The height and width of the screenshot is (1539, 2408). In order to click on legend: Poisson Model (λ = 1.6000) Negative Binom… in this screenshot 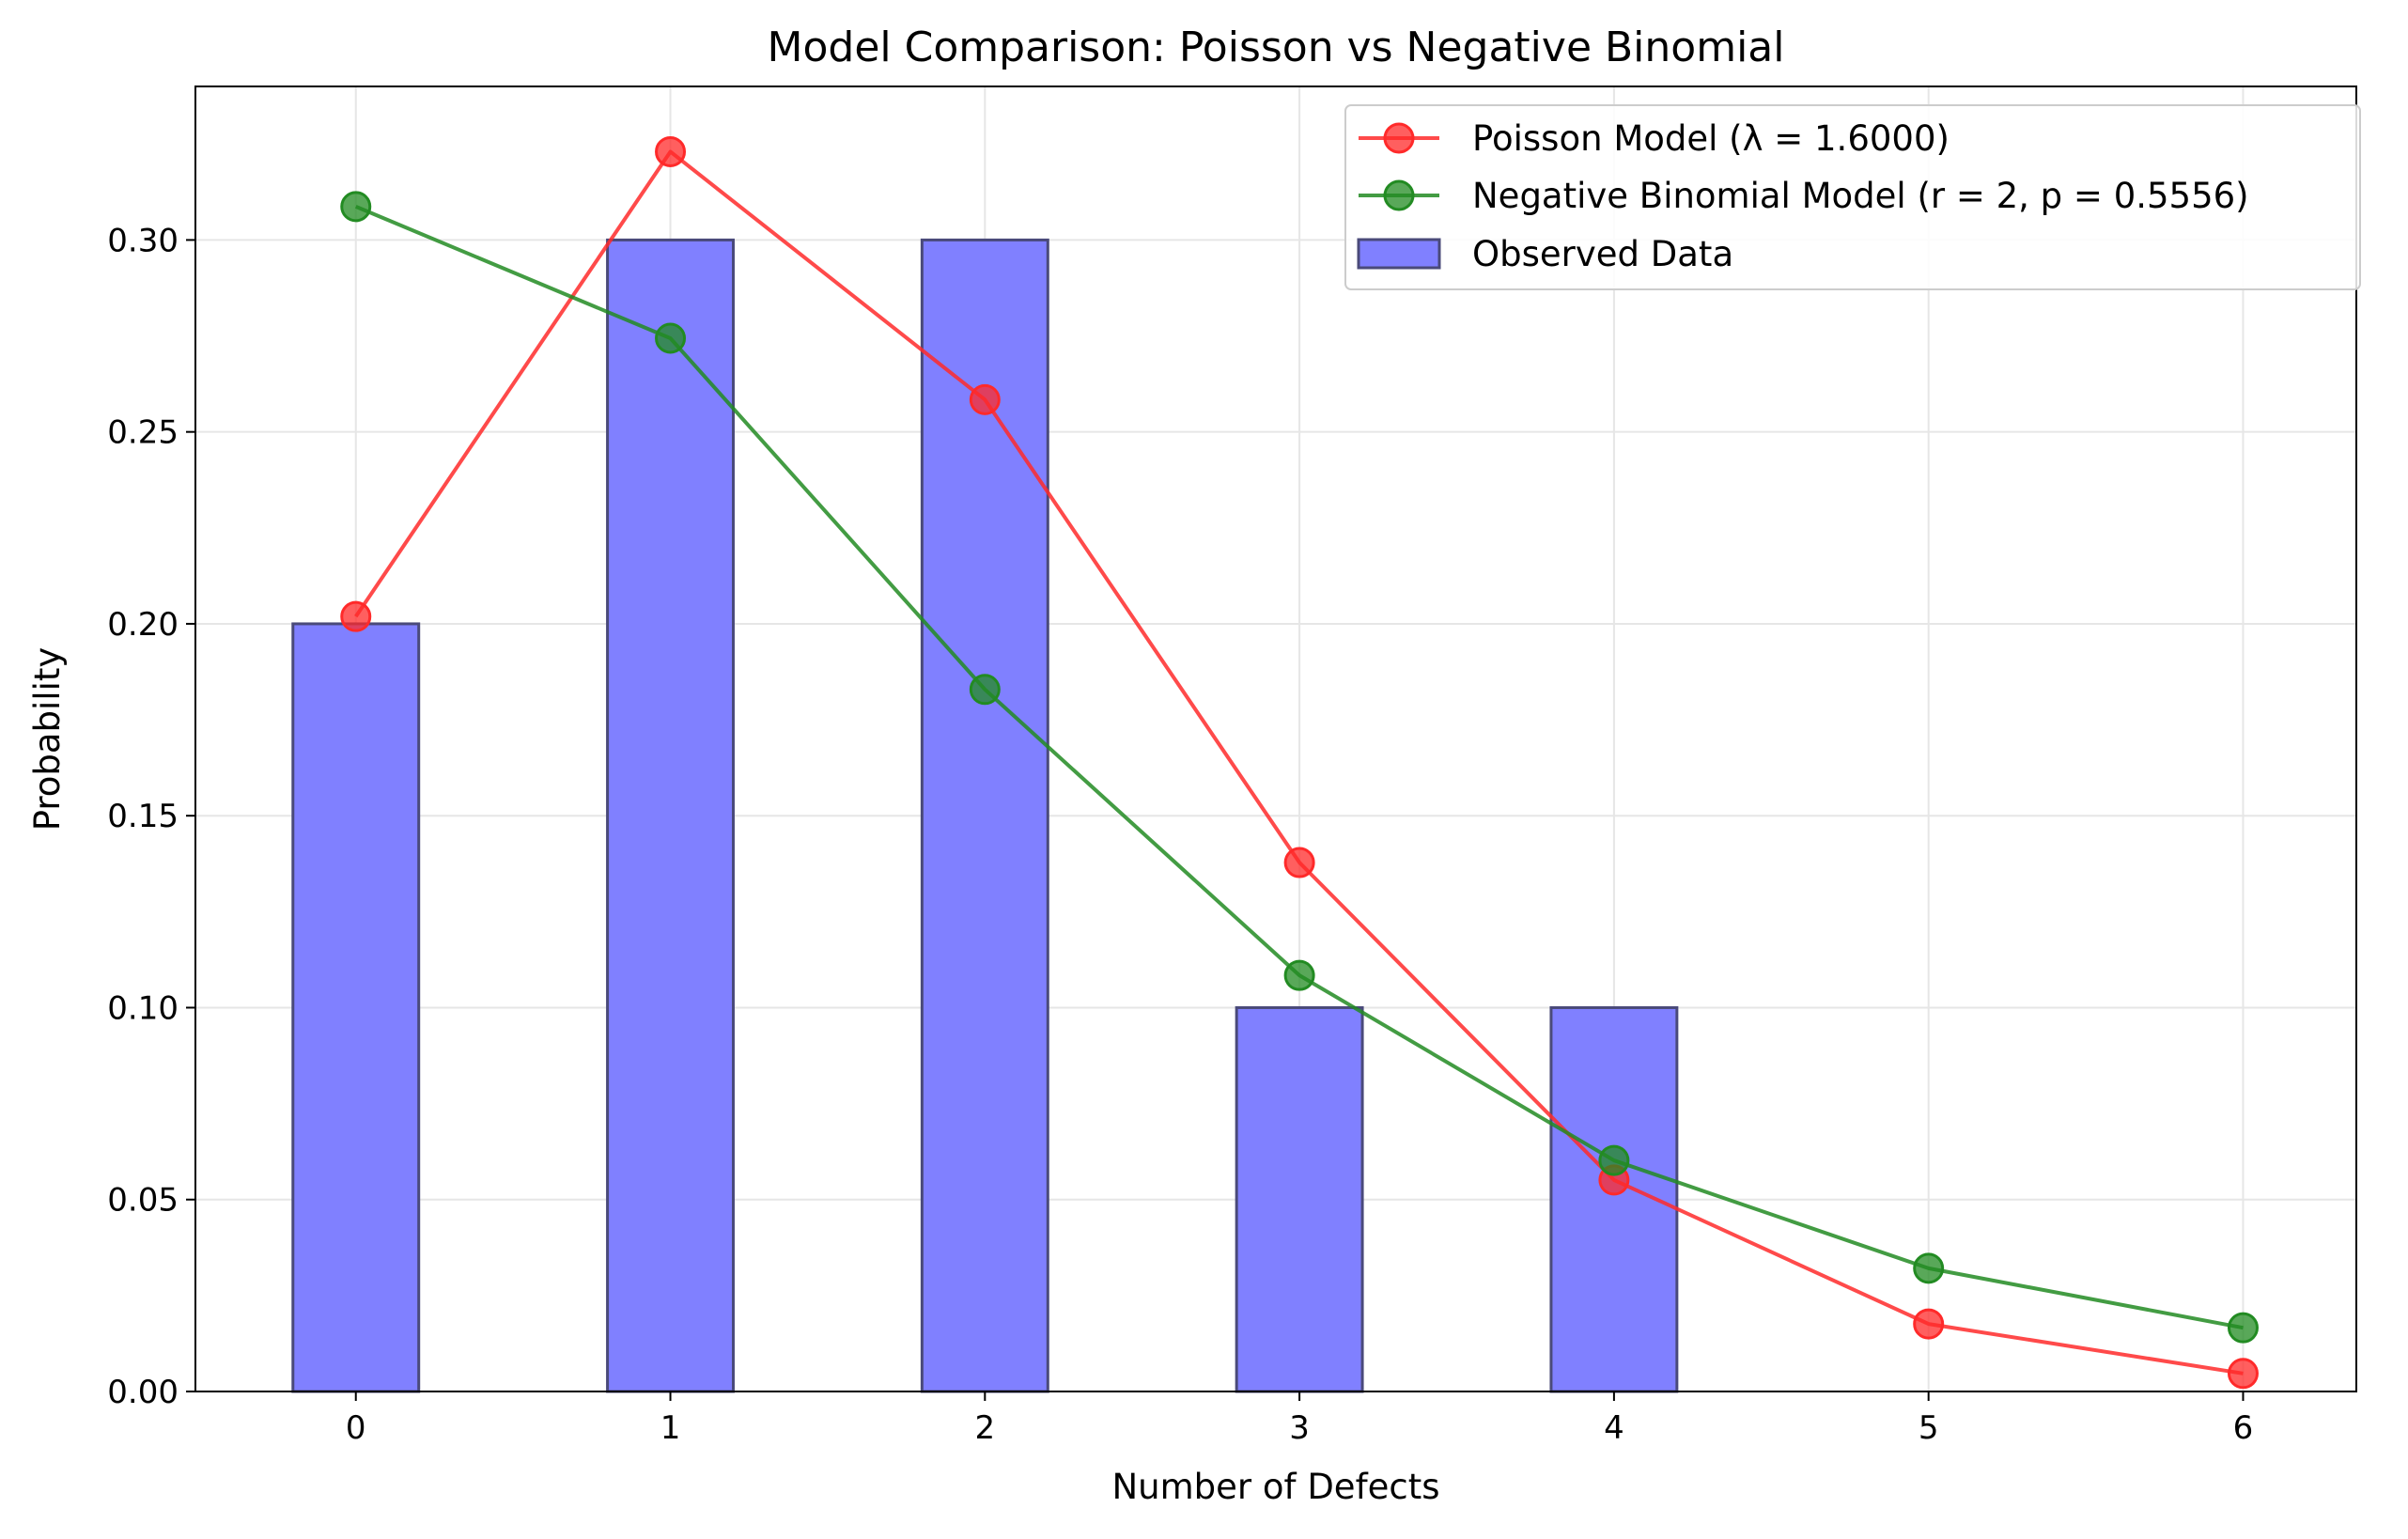, I will do `click(1852, 197)`.